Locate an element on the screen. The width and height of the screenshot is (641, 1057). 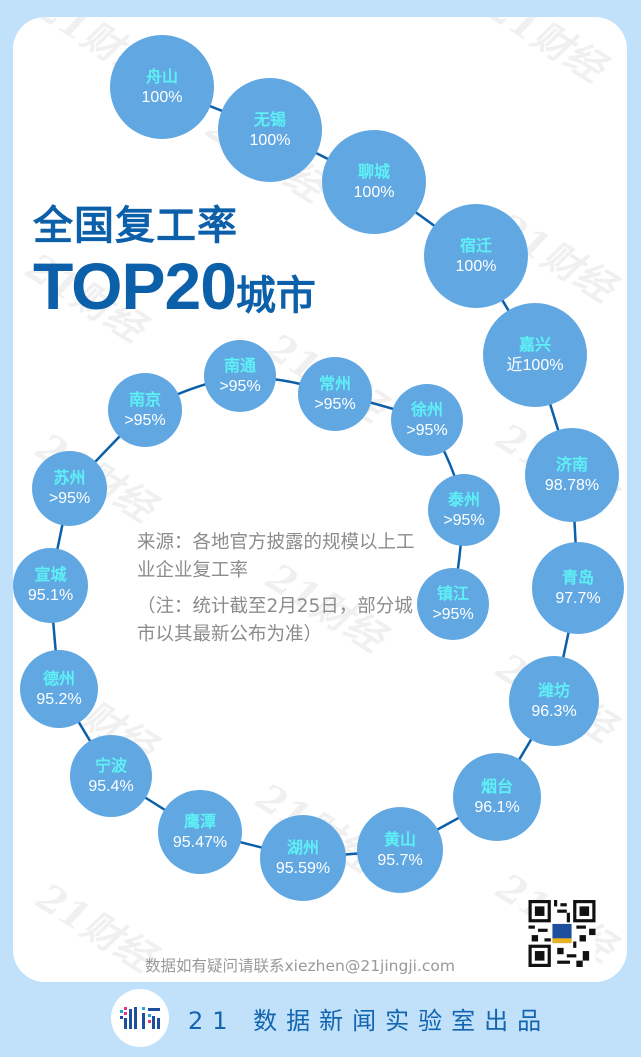
bubble-liaocheng: 聊城 100% is located at coordinates (374, 182).